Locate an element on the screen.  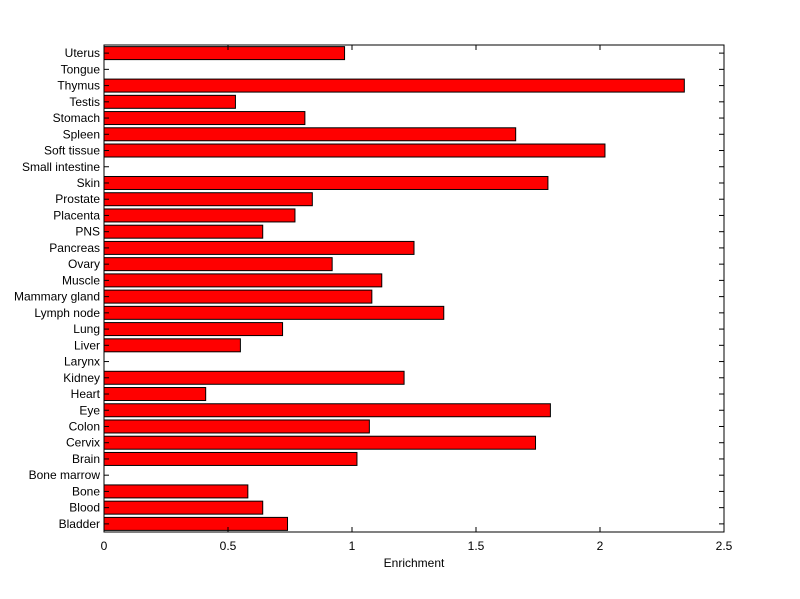
bar-heart is located at coordinates (155, 394).